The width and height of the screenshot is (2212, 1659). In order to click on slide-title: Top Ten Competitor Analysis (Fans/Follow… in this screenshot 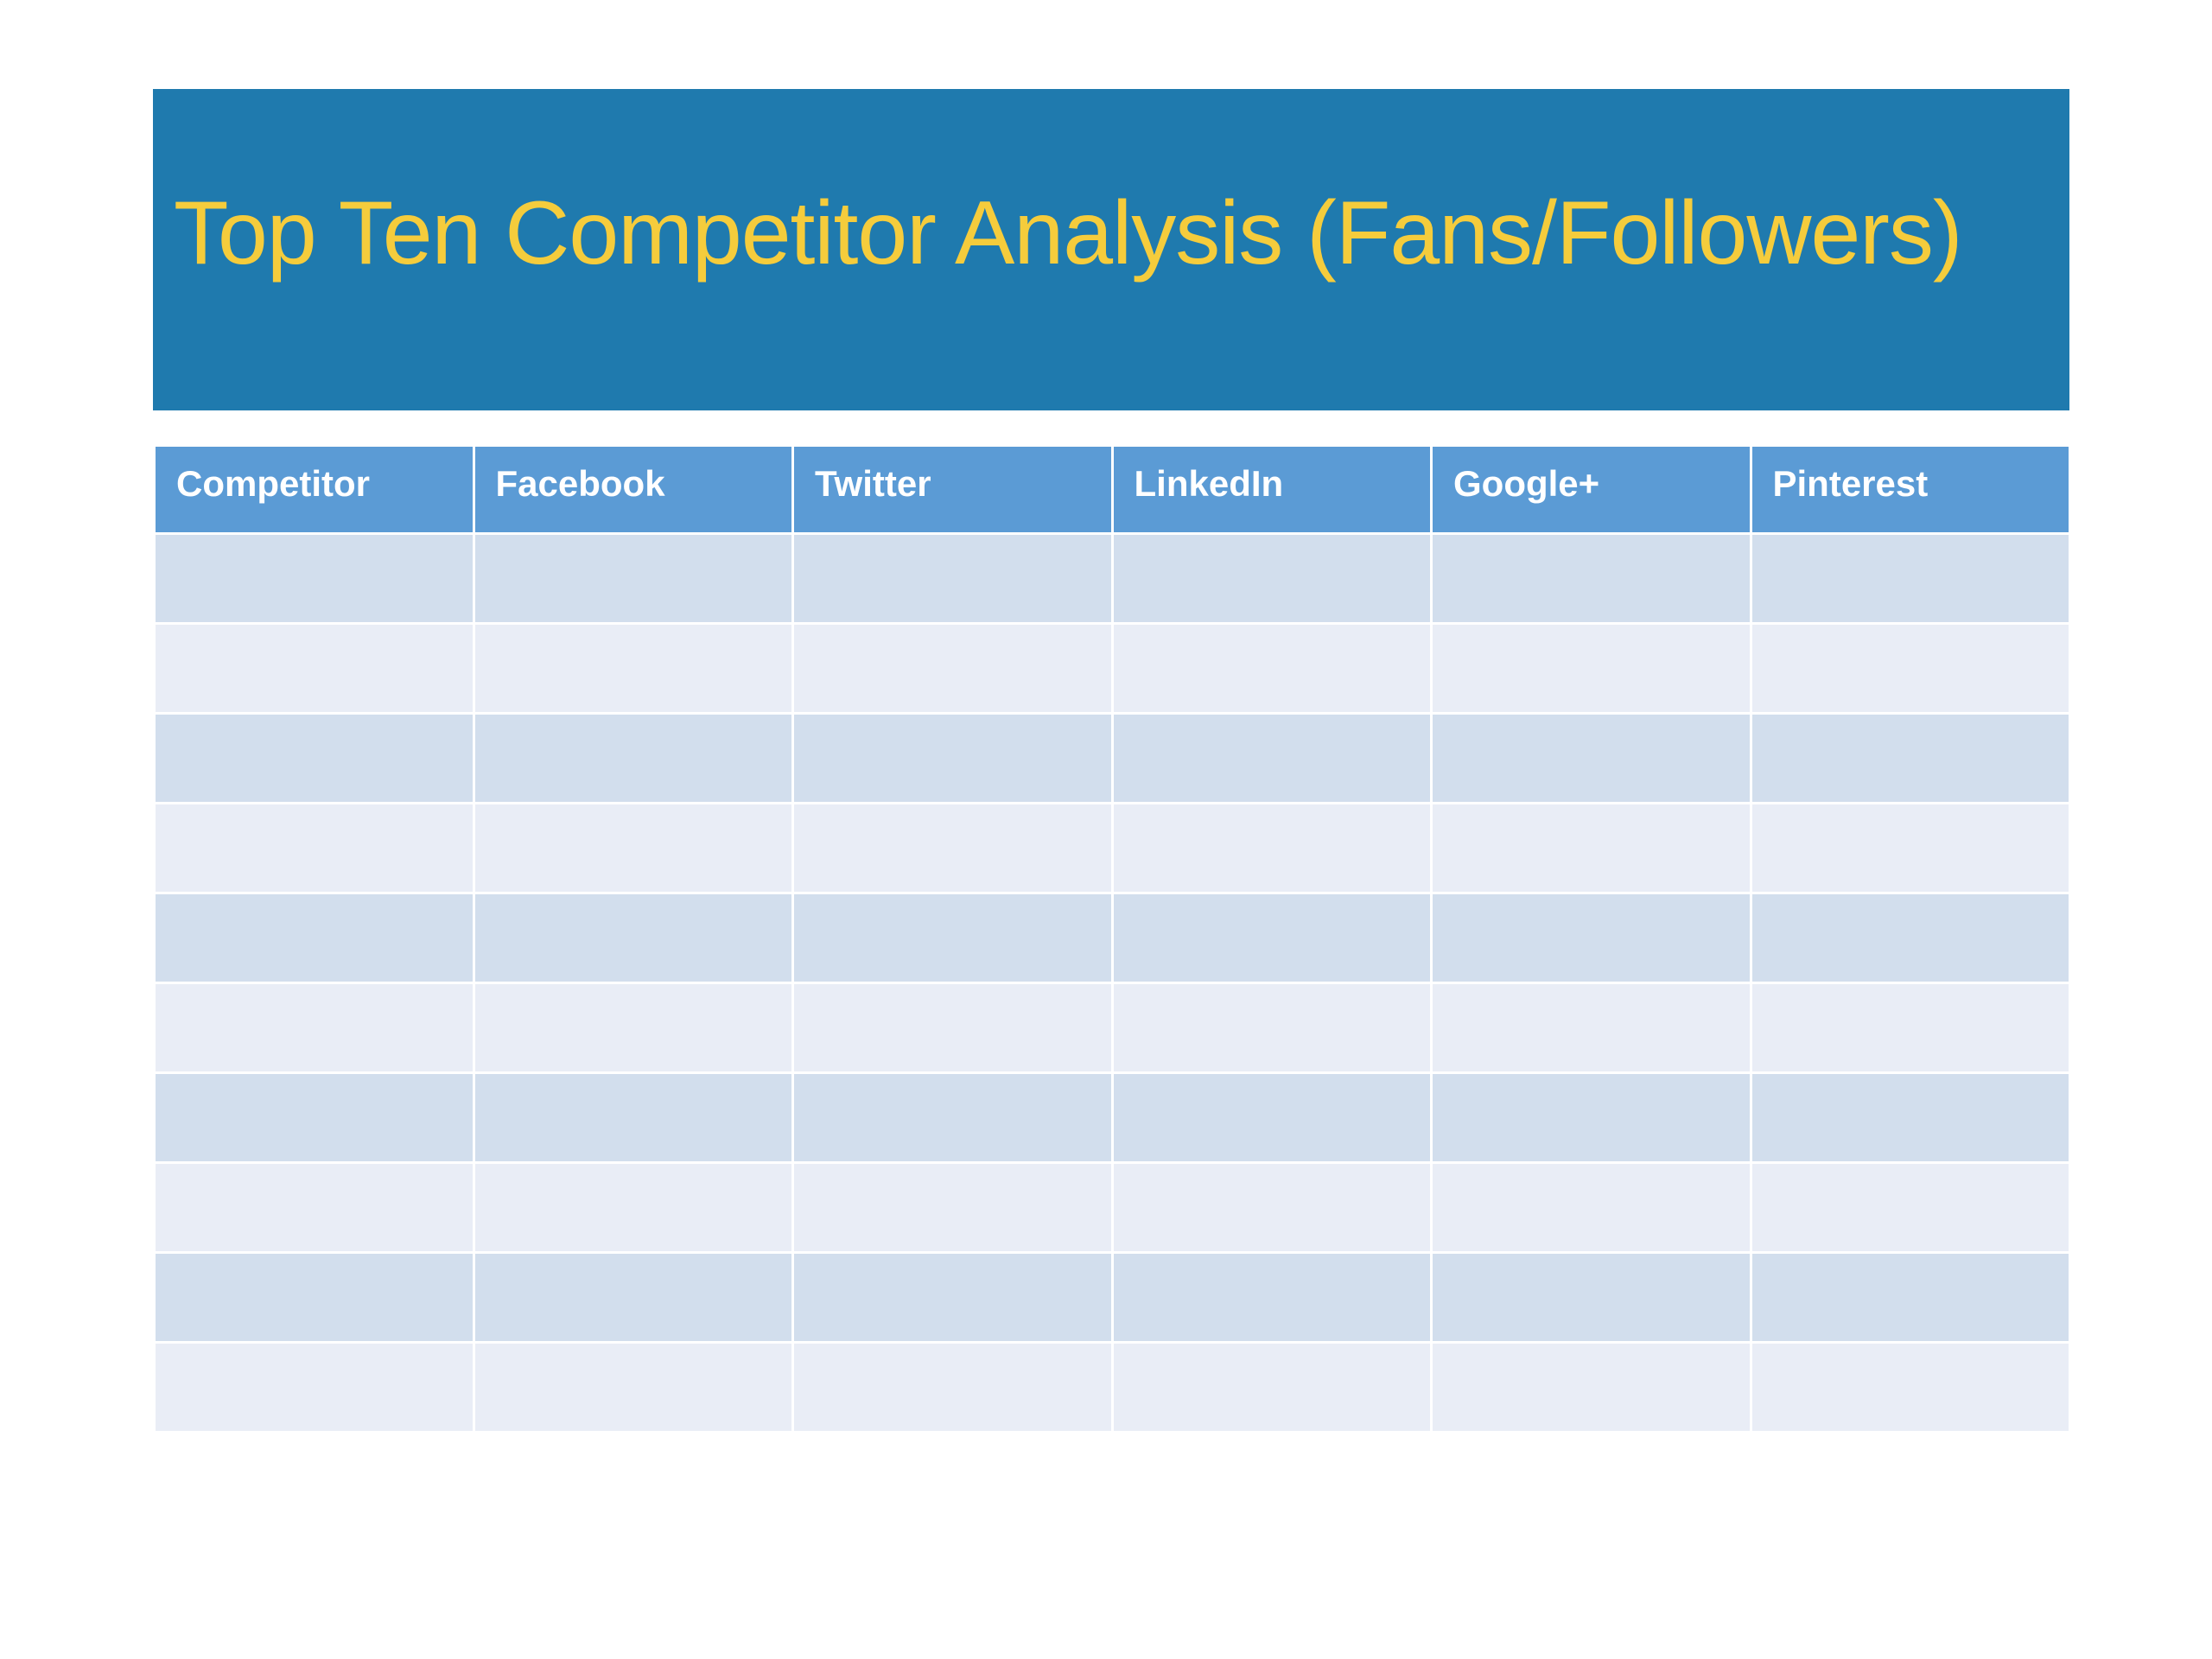, I will do `click(1068, 233)`.